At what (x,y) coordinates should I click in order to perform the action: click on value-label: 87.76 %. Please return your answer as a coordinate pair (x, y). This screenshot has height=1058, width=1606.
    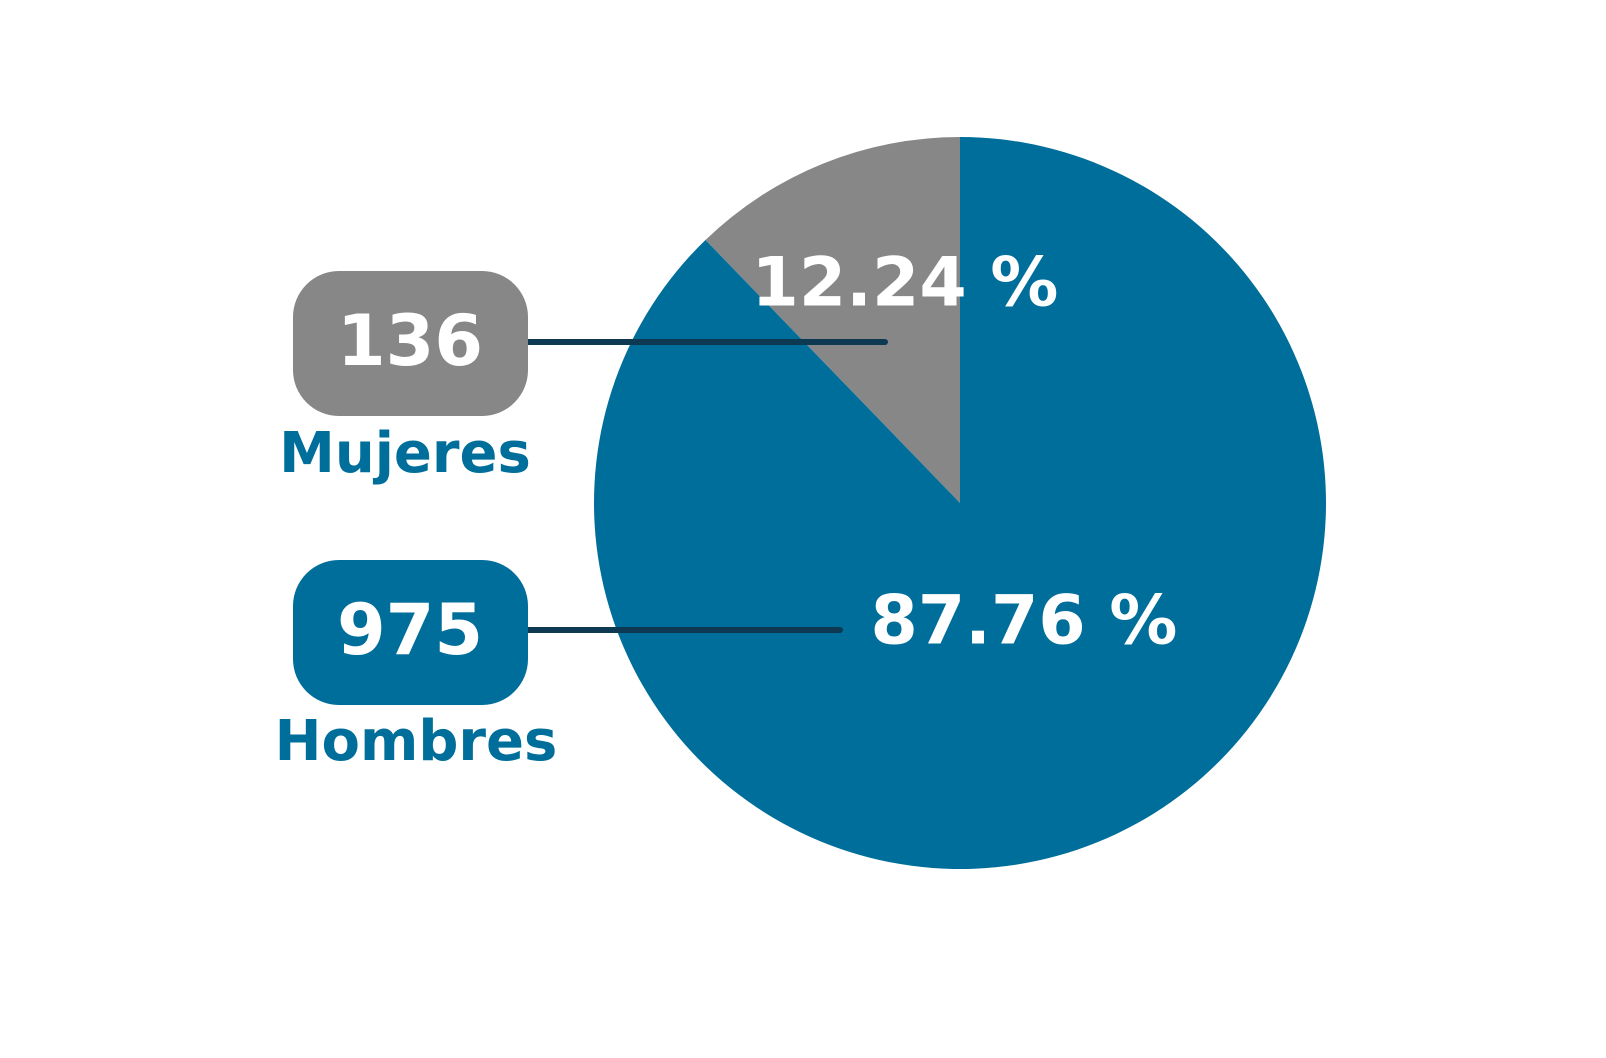
    Looking at the image, I should click on (1024, 621).